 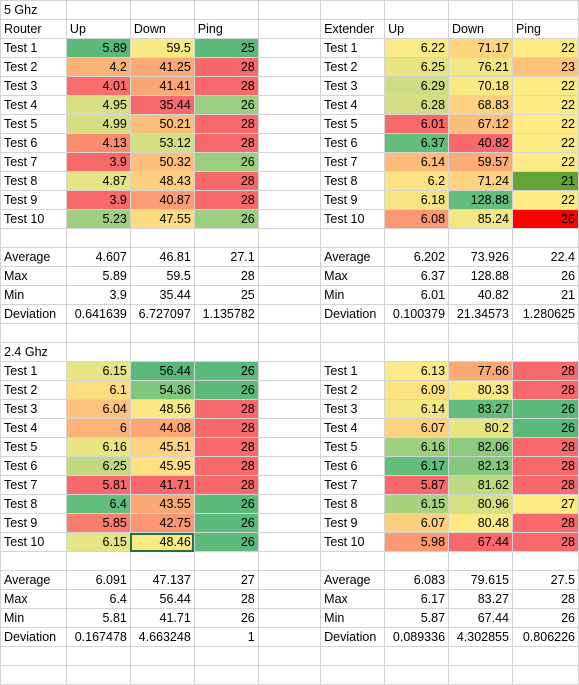 What do you see at coordinates (545, 314) in the screenshot?
I see `cell: 1.280625` at bounding box center [545, 314].